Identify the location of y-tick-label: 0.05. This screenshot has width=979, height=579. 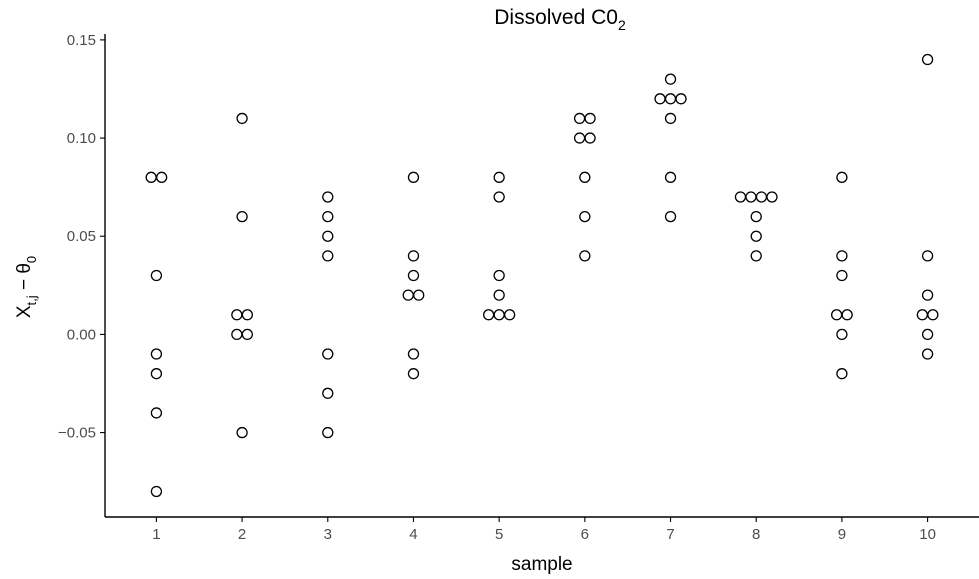
(81, 236).